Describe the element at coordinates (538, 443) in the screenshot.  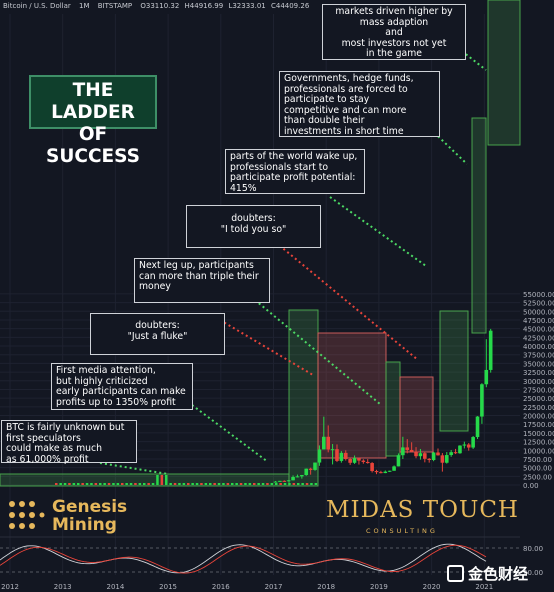
I see `price-axis-label: 12500.00` at that location.